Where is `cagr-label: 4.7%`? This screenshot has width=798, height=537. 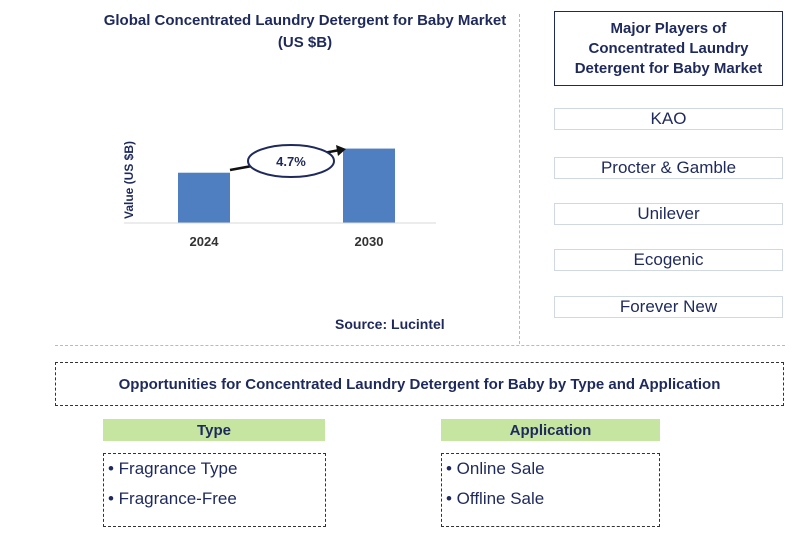 cagr-label: 4.7% is located at coordinates (291, 161).